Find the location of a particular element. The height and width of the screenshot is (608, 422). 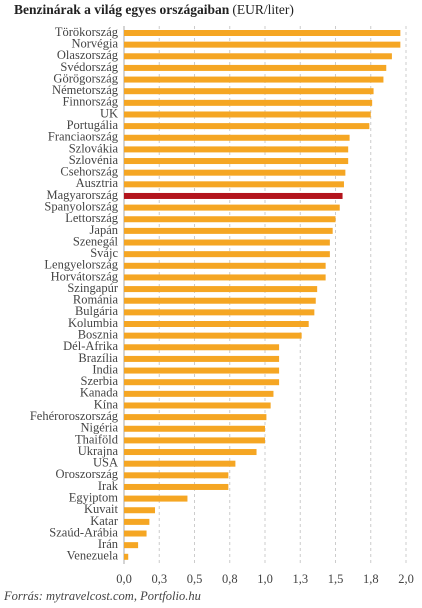

y-tick-label: Thaiföld is located at coordinates (97, 439).